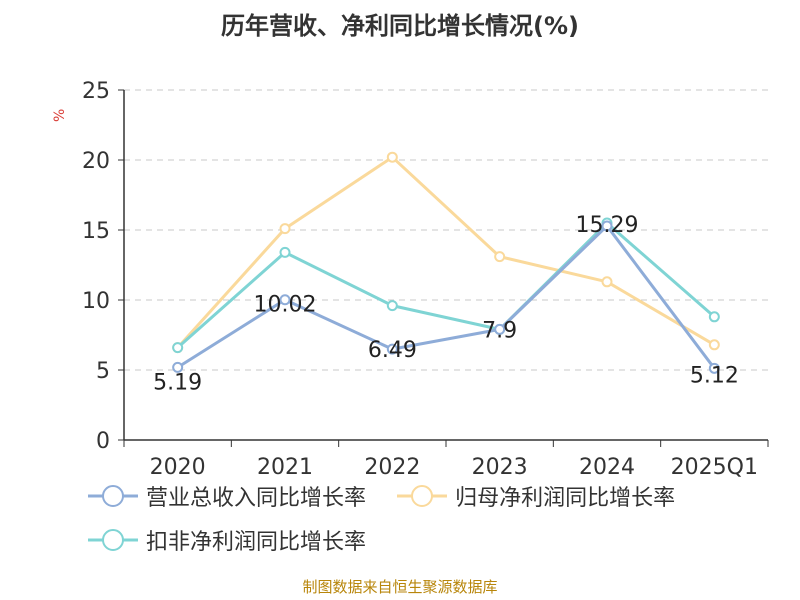 Image resolution: width=800 pixels, height=600 pixels. I want to click on x-tick-label: 2022, so click(392, 467).